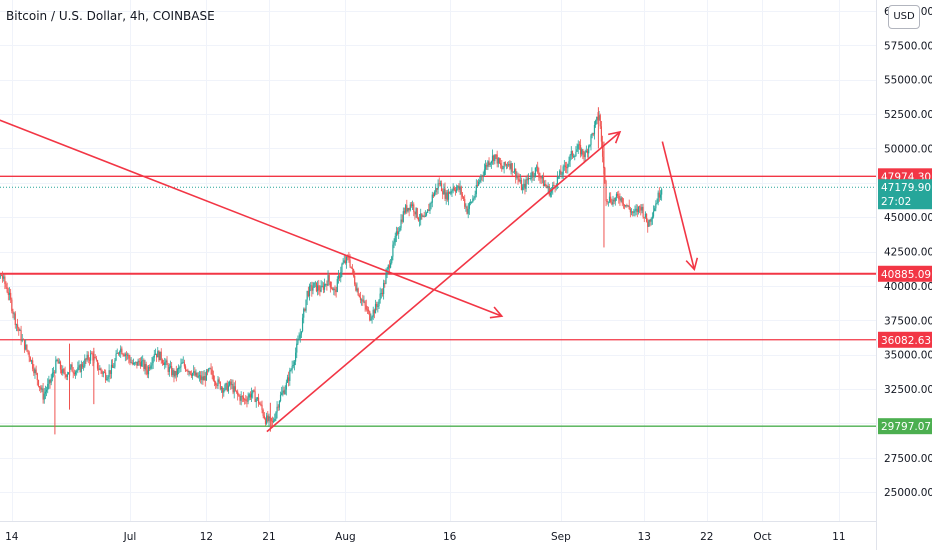 This screenshot has height=550, width=932. Describe the element at coordinates (908, 81) in the screenshot. I see `y-tick-label: 55000.00` at that location.